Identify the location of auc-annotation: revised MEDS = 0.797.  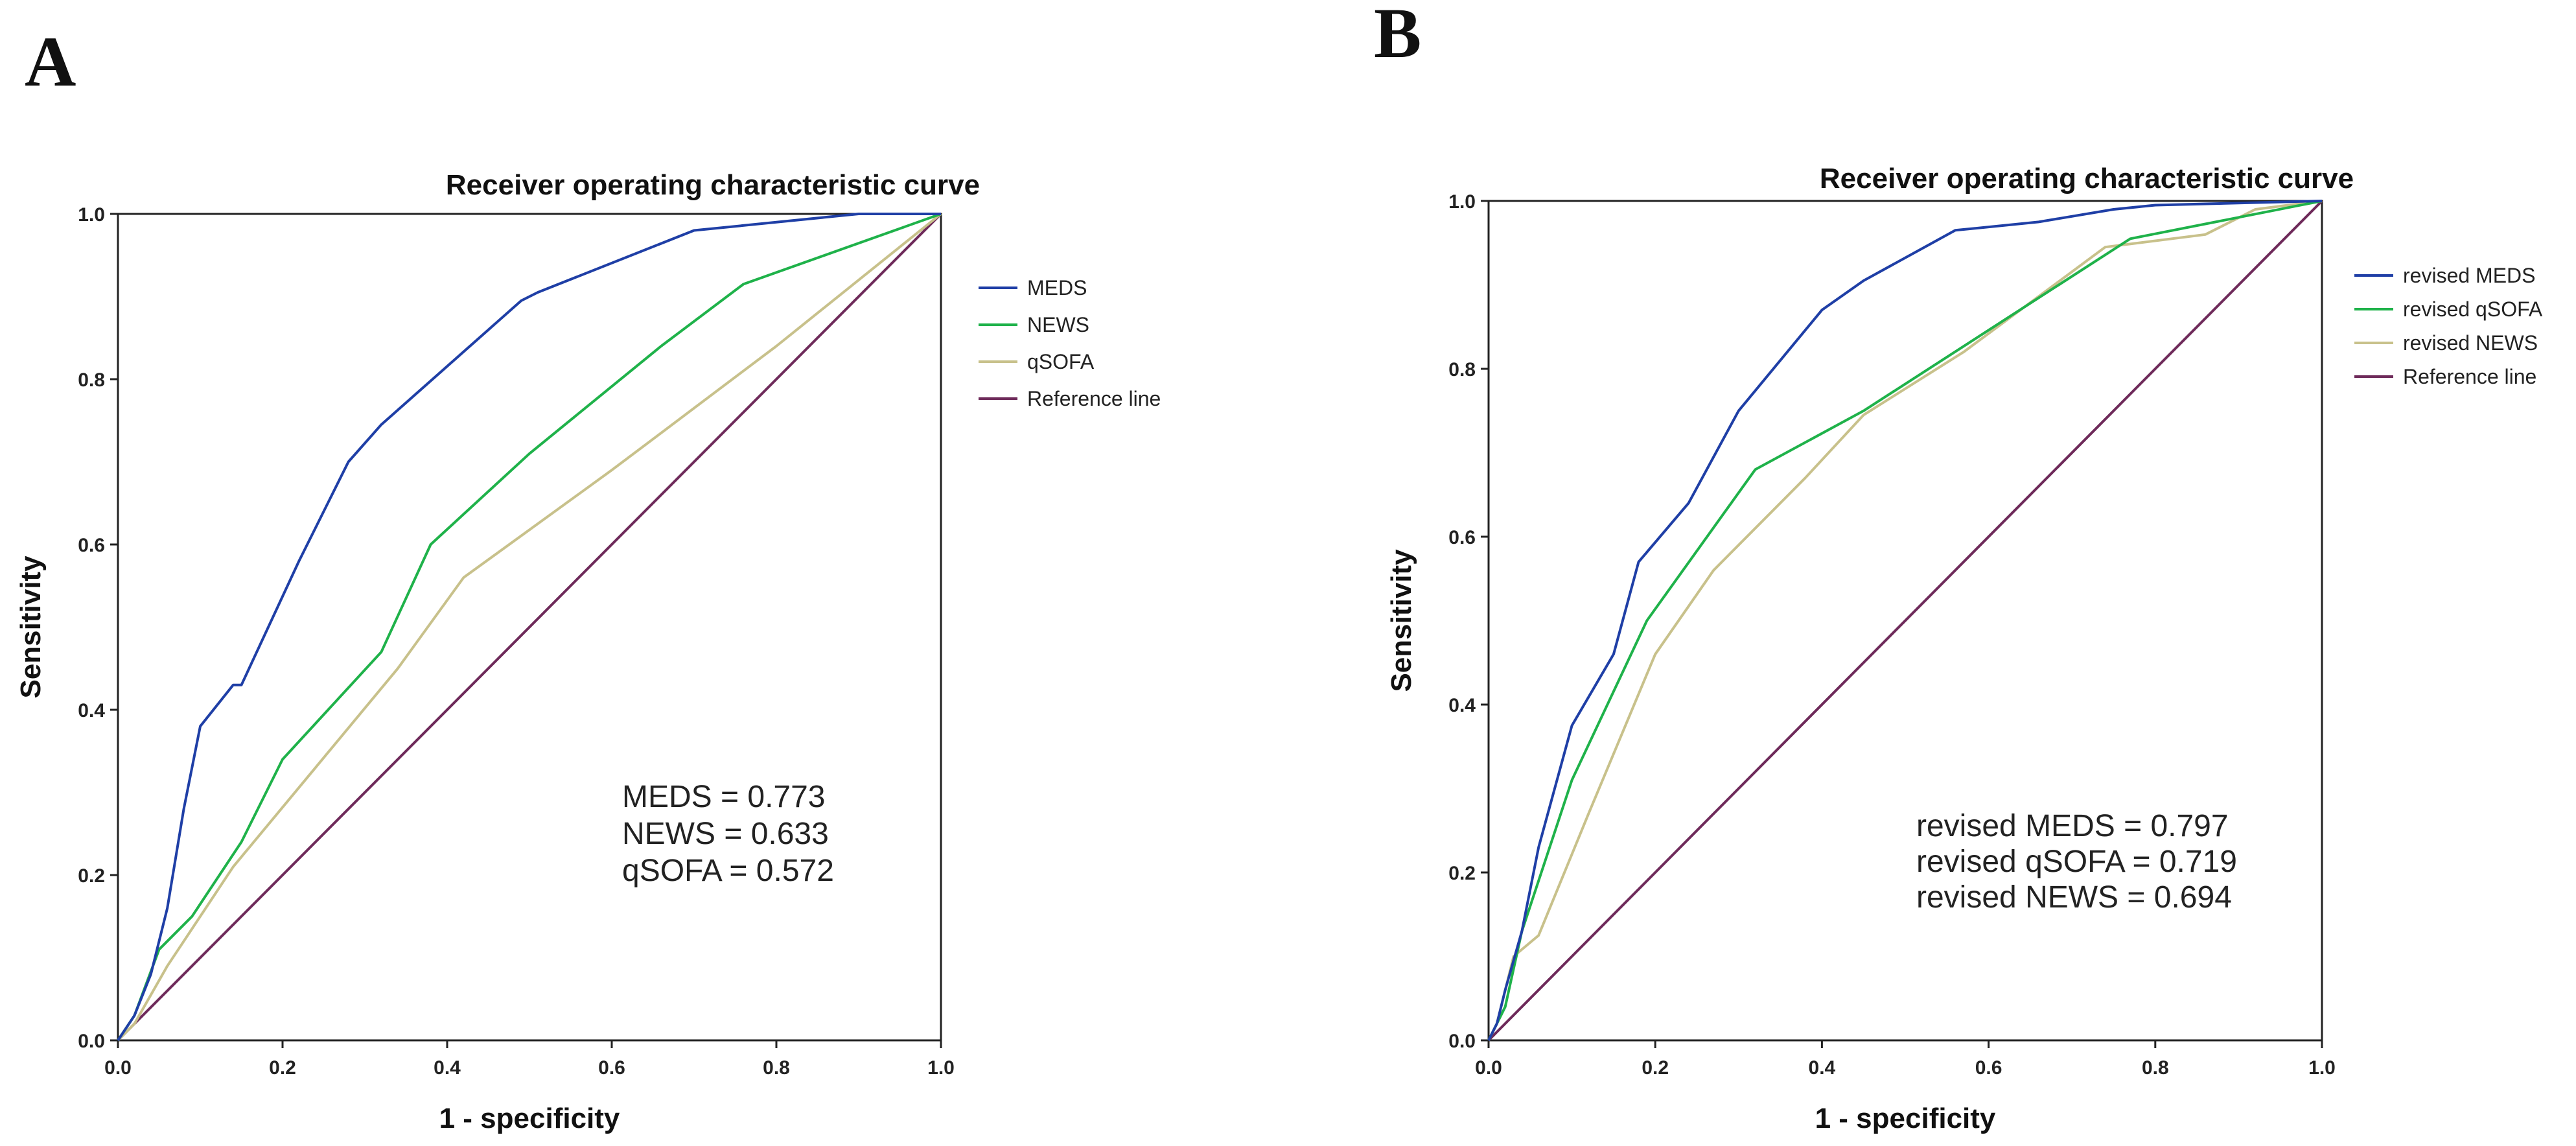
(2072, 826).